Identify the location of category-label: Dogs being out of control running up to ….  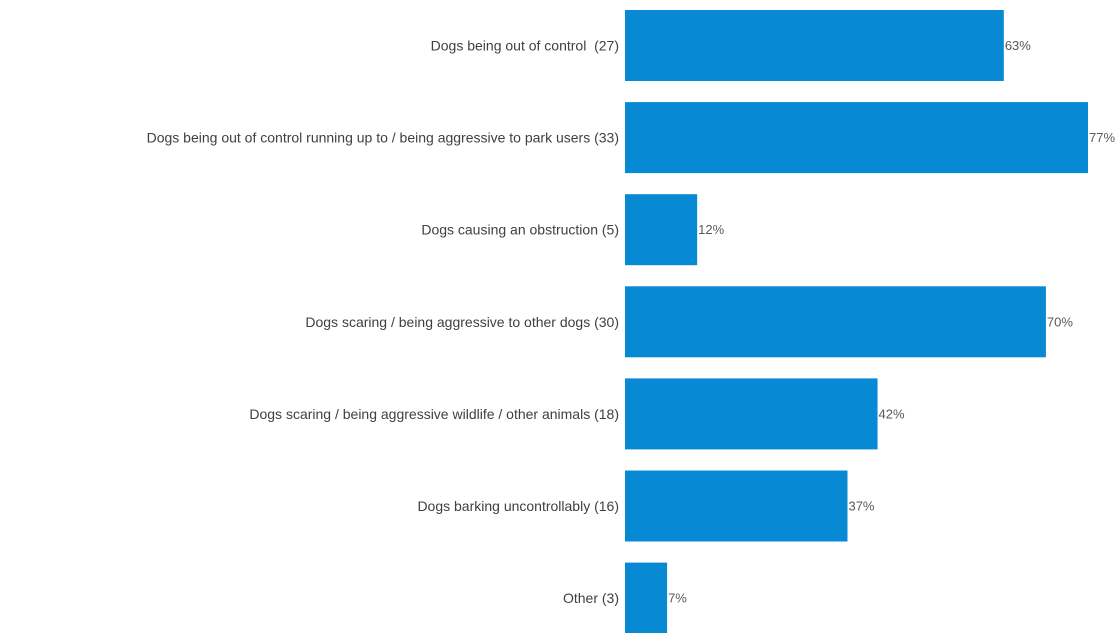
(383, 138).